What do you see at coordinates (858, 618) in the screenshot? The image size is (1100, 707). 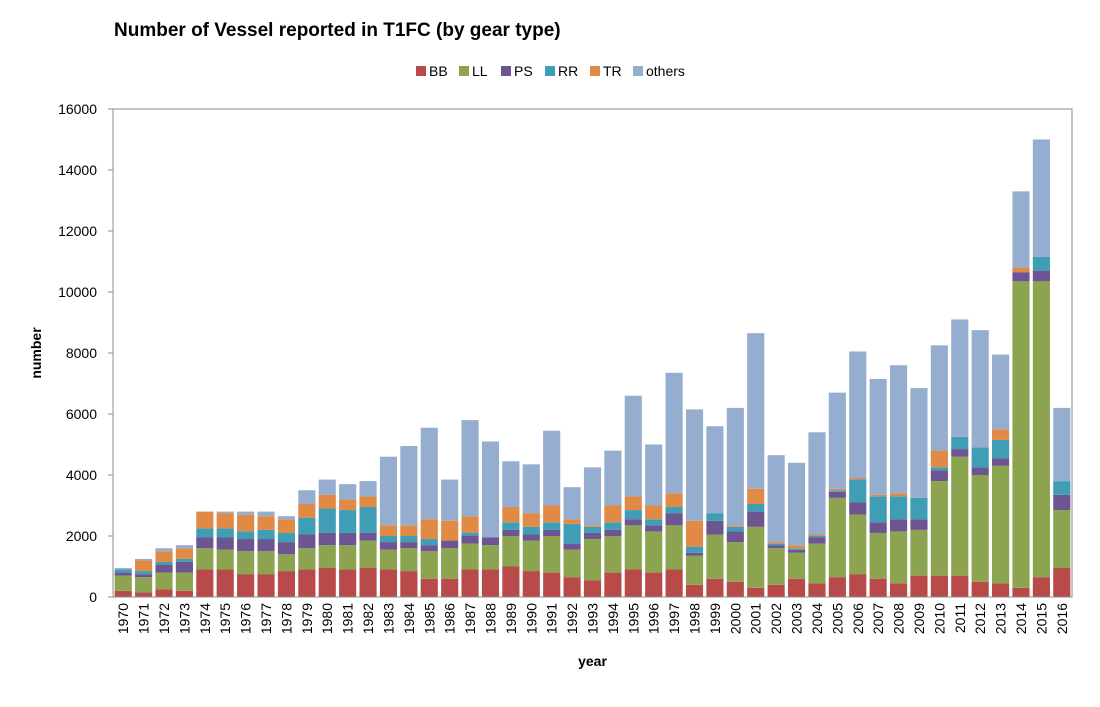 I see `x-tick-label: 2006` at bounding box center [858, 618].